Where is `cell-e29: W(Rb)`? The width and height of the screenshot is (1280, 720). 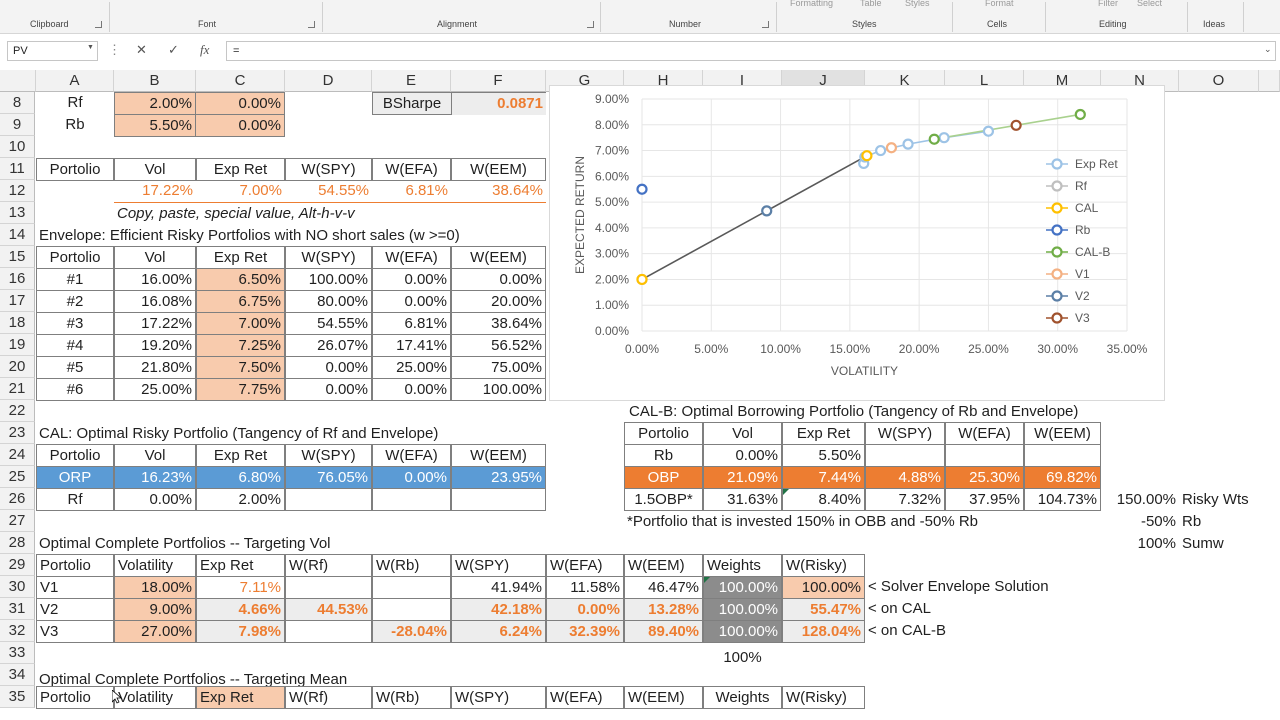 cell-e29: W(Rb) is located at coordinates (411, 565).